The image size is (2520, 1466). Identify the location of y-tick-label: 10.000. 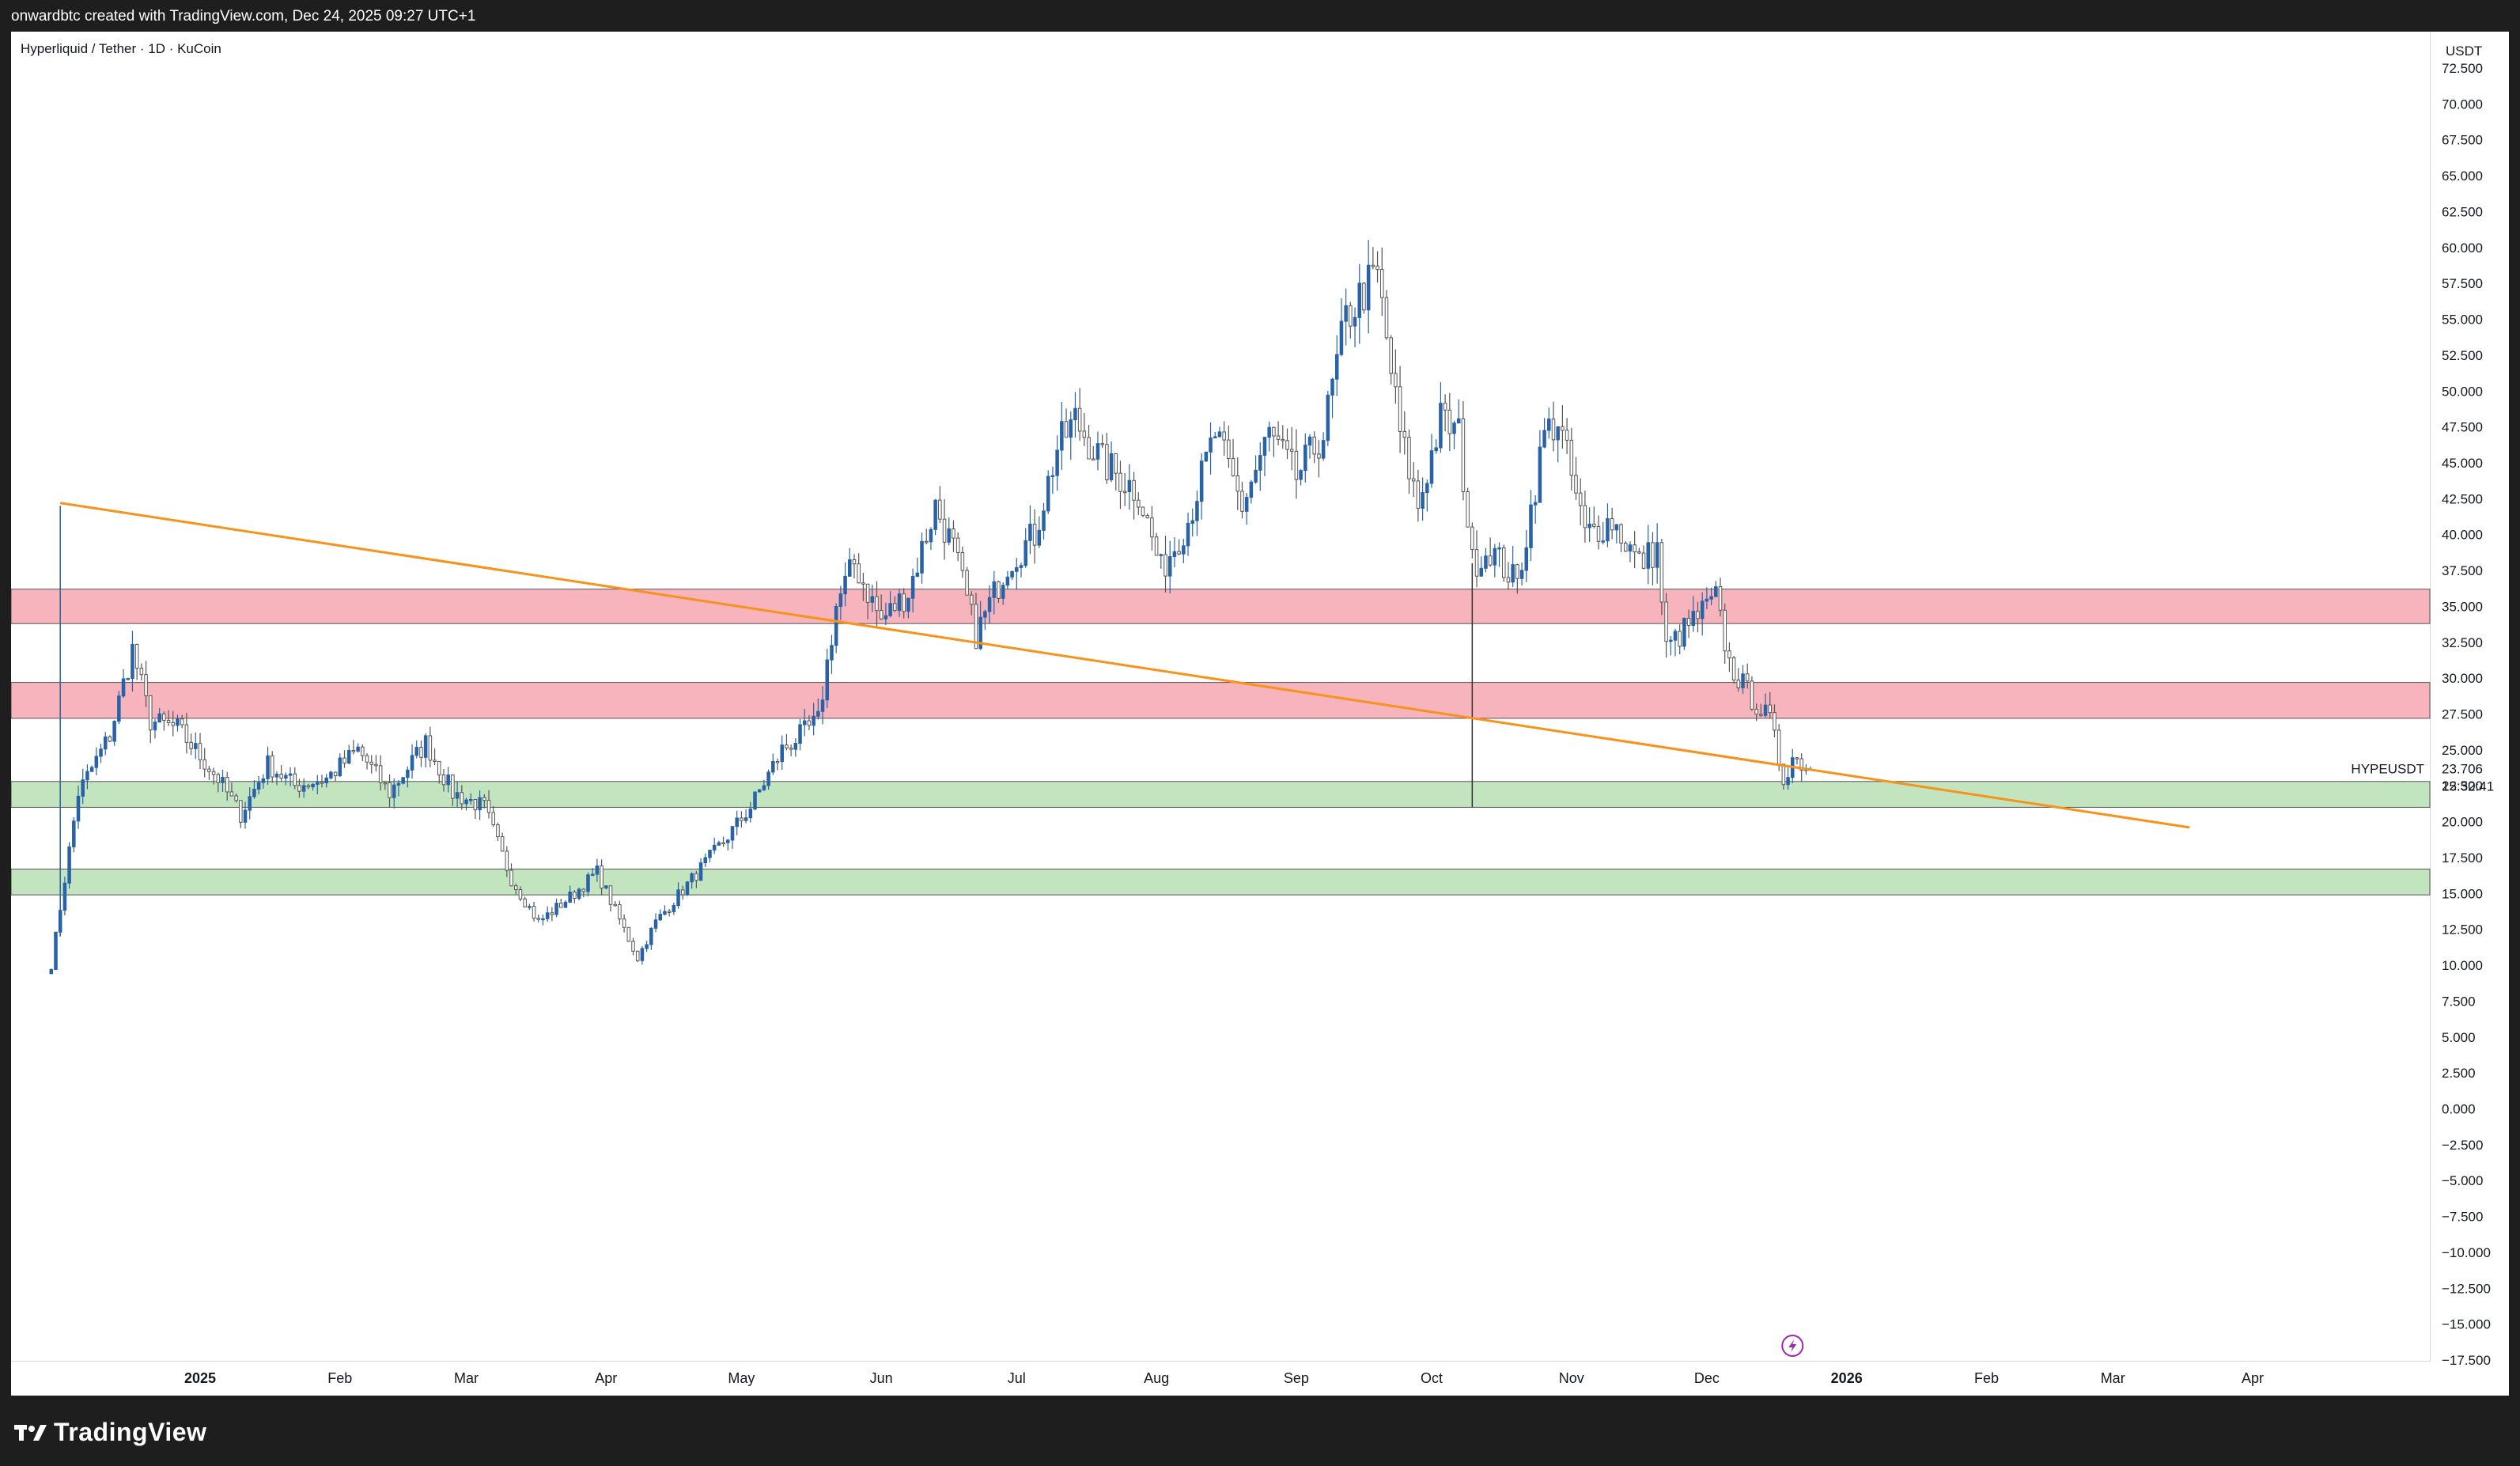
(2462, 966).